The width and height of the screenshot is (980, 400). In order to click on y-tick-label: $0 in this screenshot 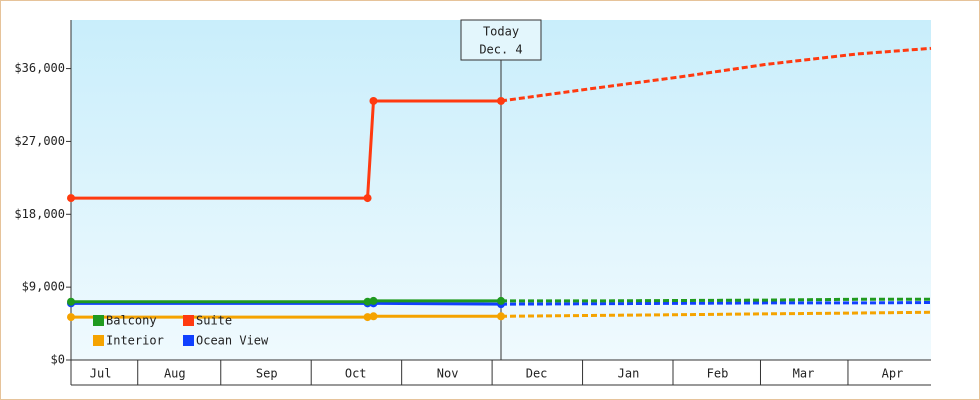, I will do `click(58, 360)`.